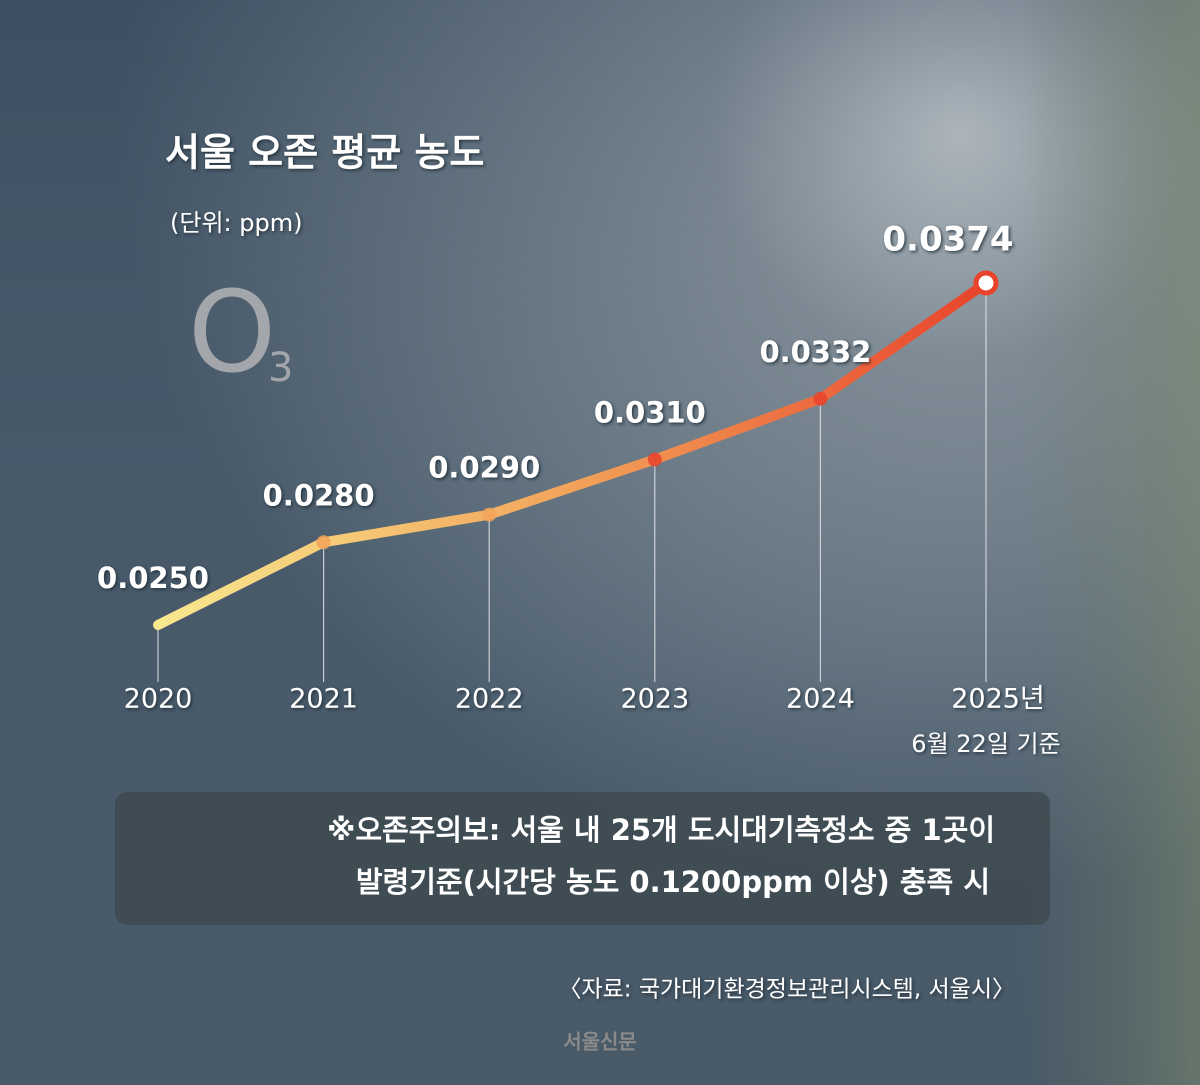 This screenshot has height=1085, width=1200. I want to click on watermark: 서울신문, so click(600, 1042).